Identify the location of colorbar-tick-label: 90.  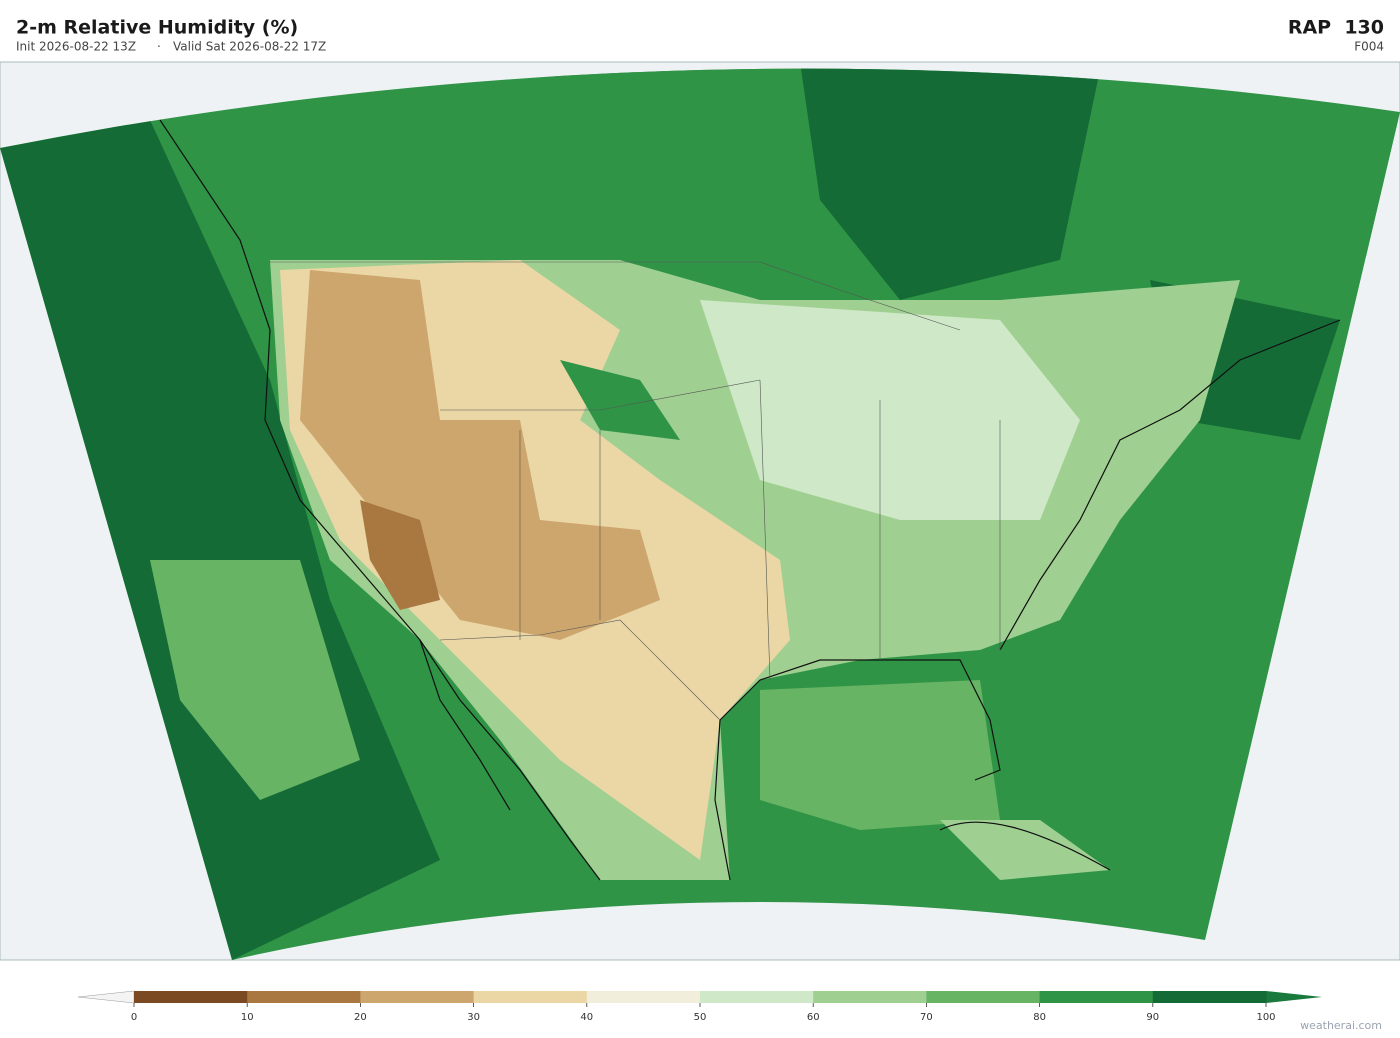
(1152, 1017).